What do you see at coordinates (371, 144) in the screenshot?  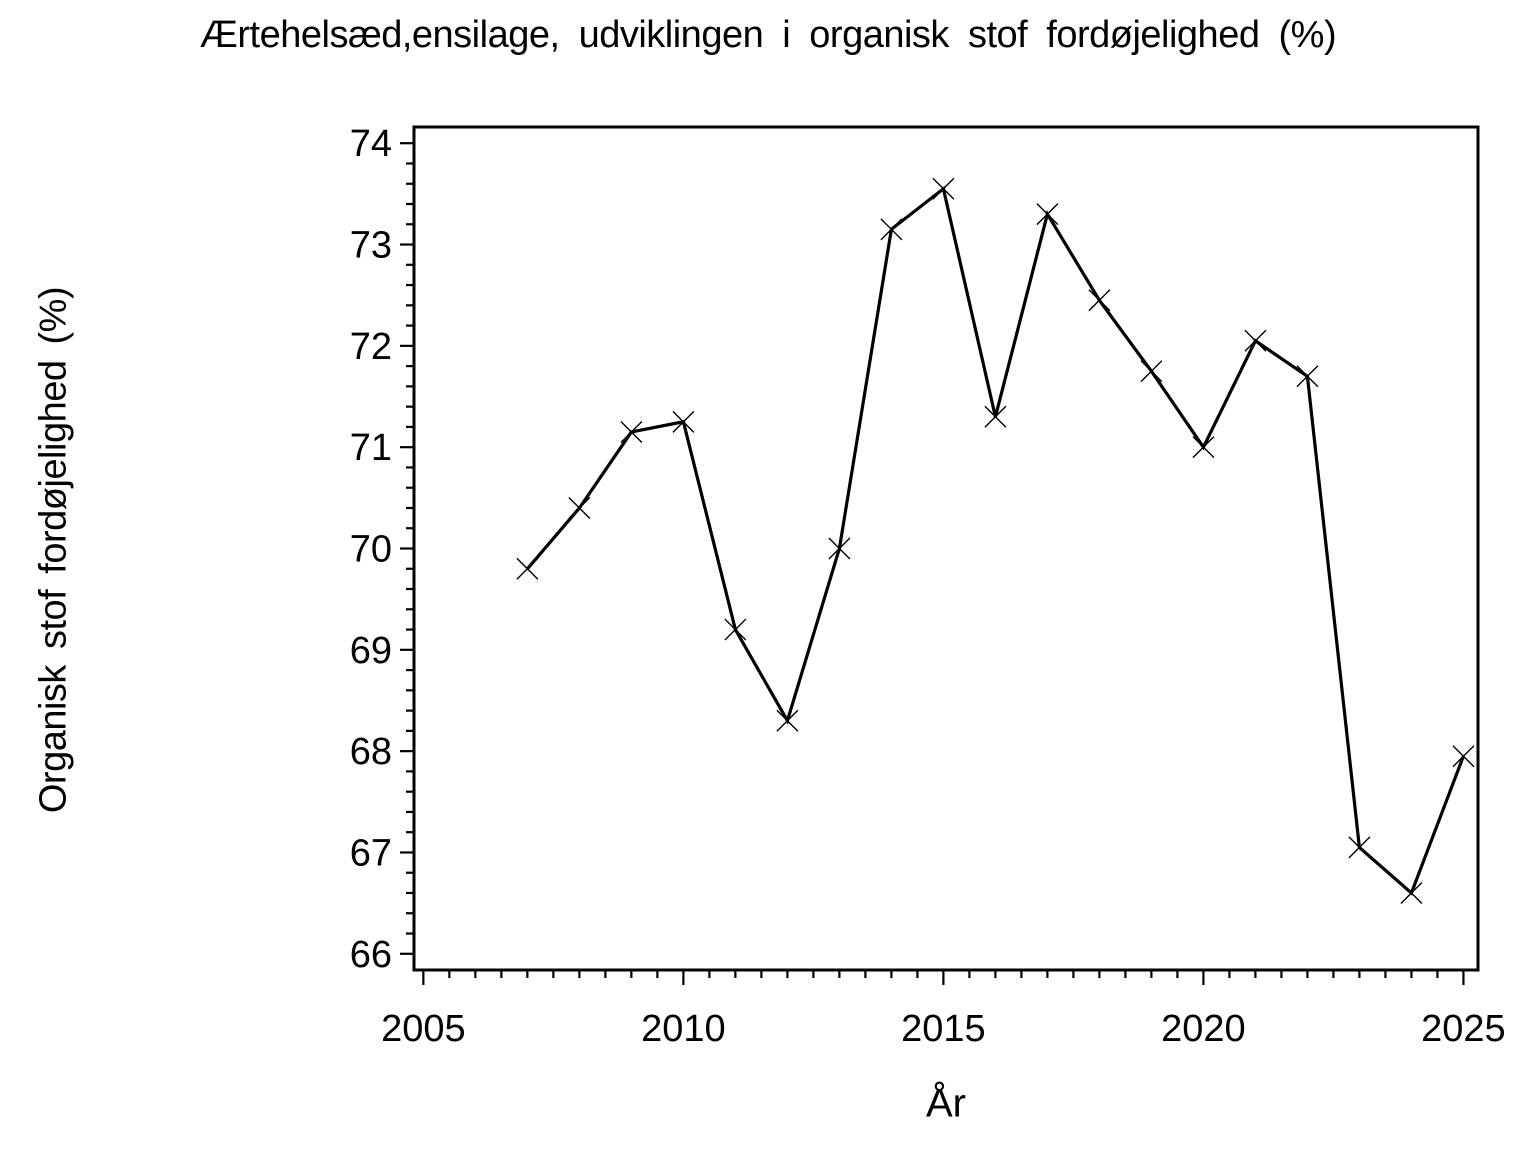 I see `y-tick-label: 74` at bounding box center [371, 144].